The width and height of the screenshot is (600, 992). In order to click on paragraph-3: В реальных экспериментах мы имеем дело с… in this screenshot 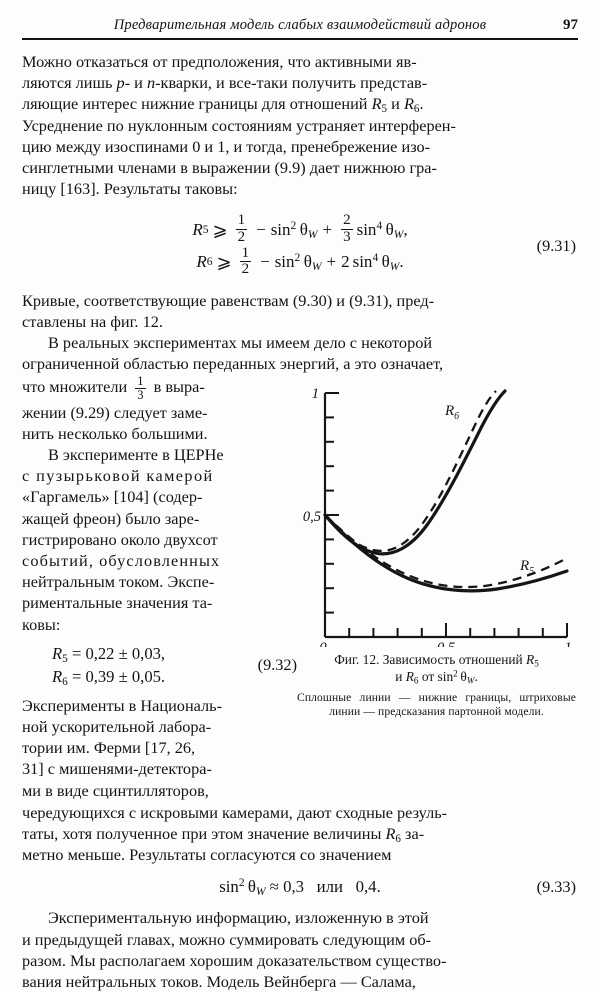, I will do `click(300, 353)`.